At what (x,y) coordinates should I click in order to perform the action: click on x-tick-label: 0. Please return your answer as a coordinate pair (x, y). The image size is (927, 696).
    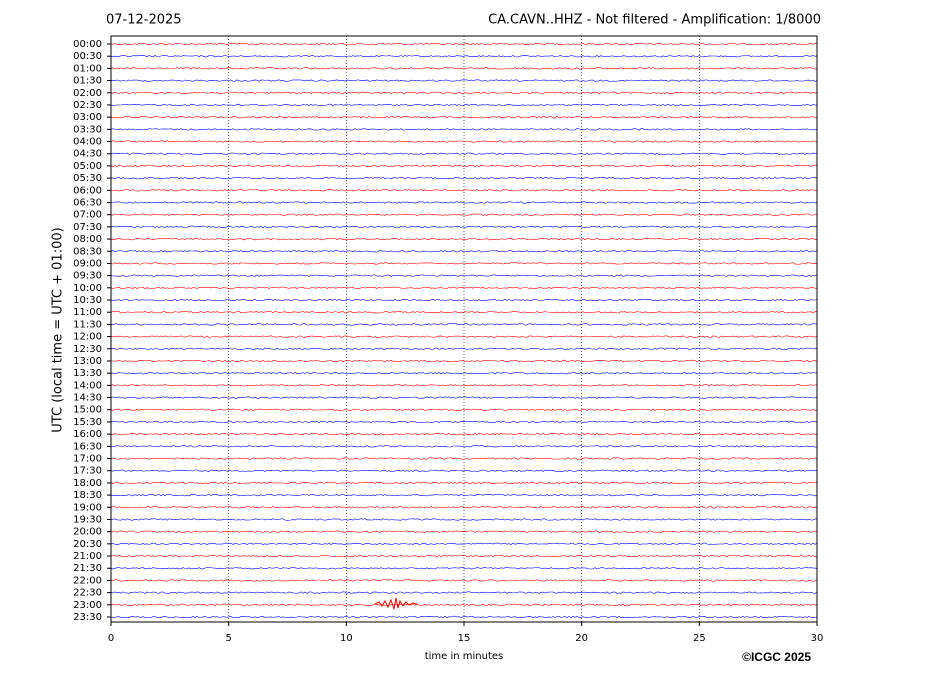
    Looking at the image, I should click on (111, 638).